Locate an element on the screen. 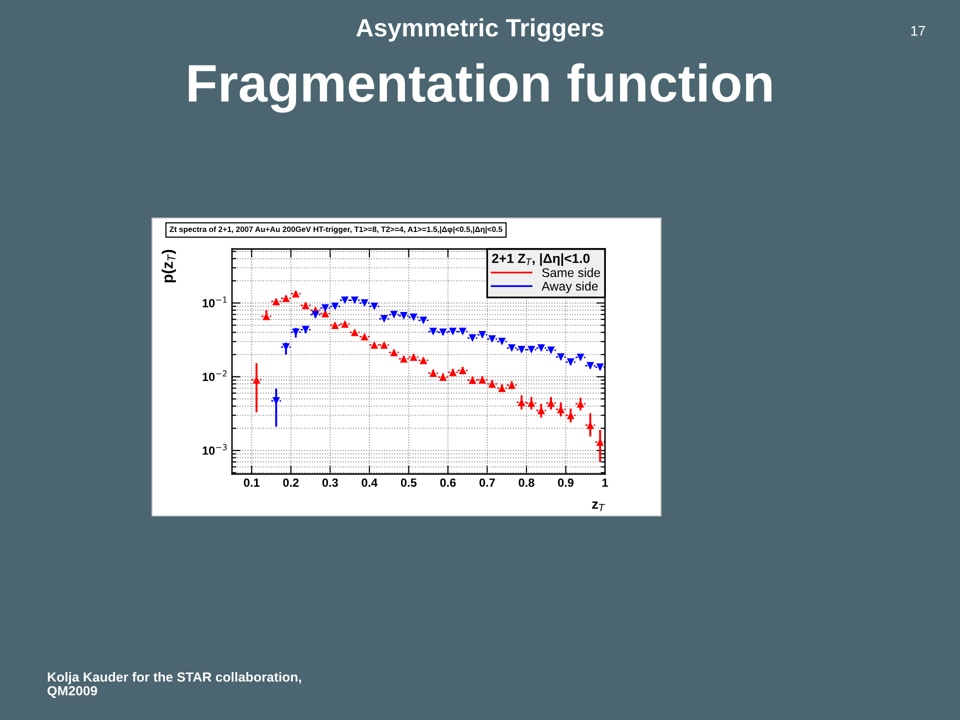  x-tick-label: 0.1 is located at coordinates (252, 482).